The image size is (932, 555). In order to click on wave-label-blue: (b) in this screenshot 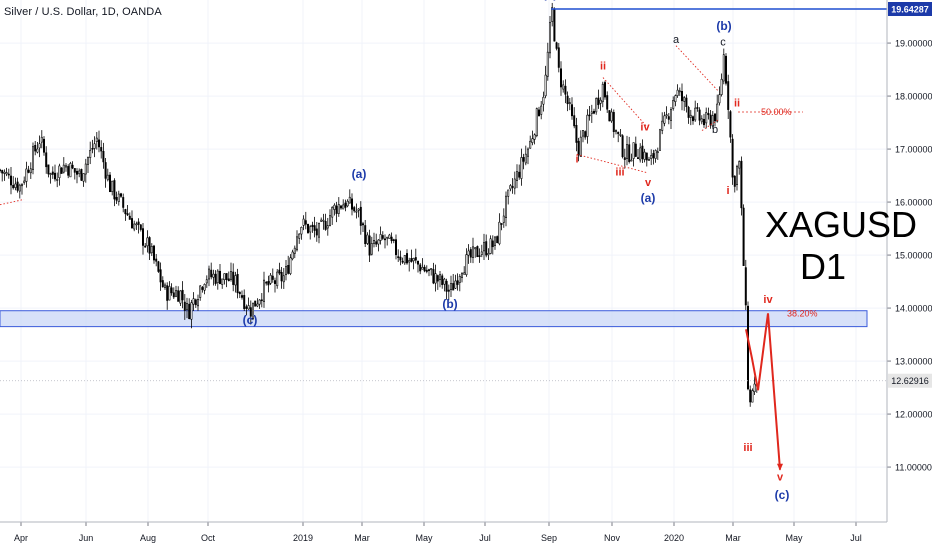, I will do `click(449, 304)`.